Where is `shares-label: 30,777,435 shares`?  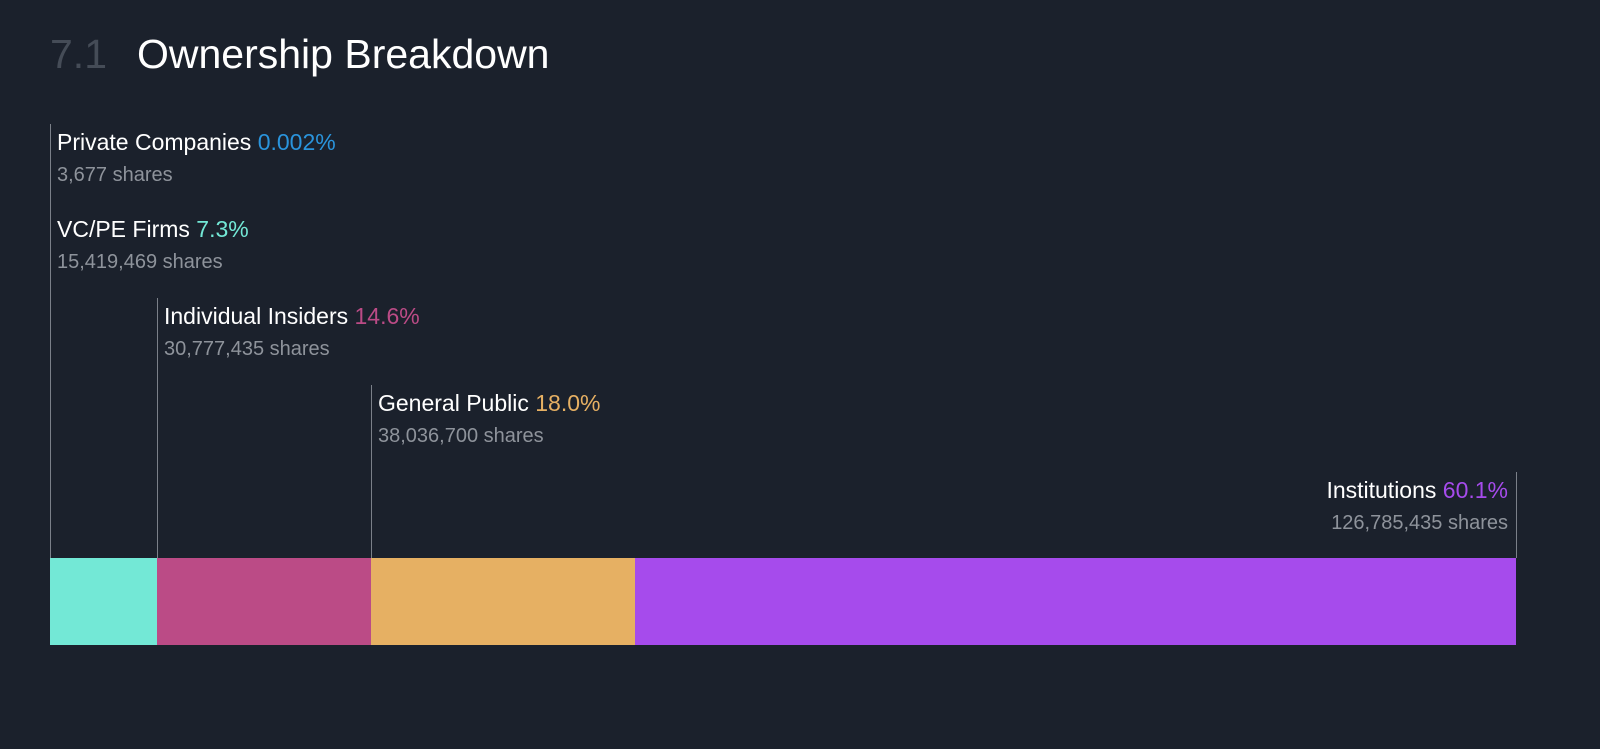 shares-label: 30,777,435 shares is located at coordinates (247, 349).